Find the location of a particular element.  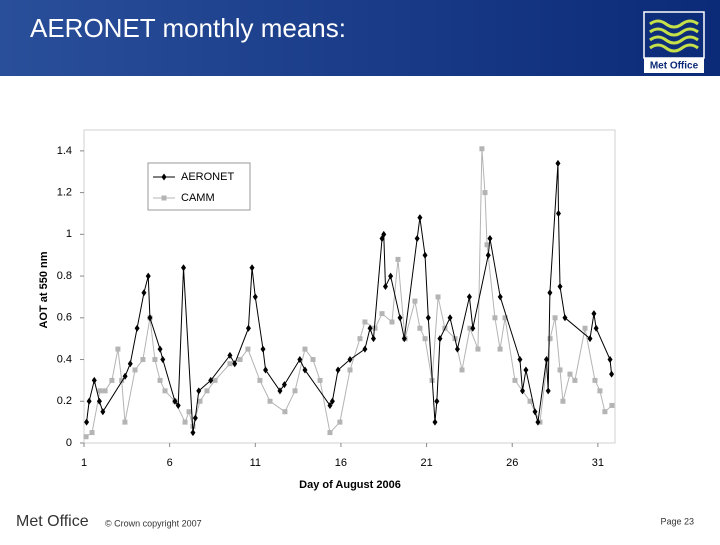

y-tick-label: 0.8 is located at coordinates (64, 276).